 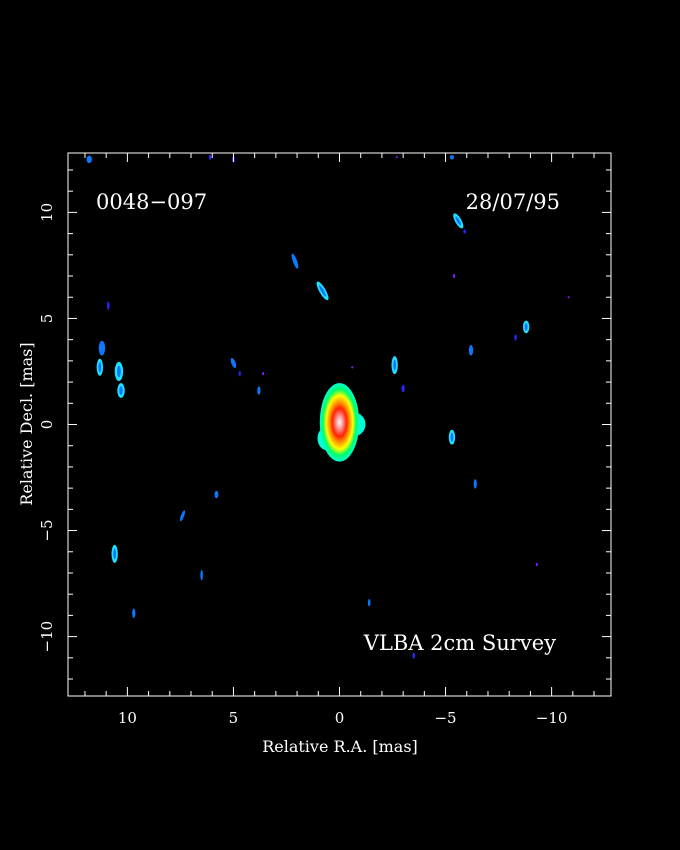 What do you see at coordinates (234, 718) in the screenshot?
I see `x-tick-label: 5` at bounding box center [234, 718].